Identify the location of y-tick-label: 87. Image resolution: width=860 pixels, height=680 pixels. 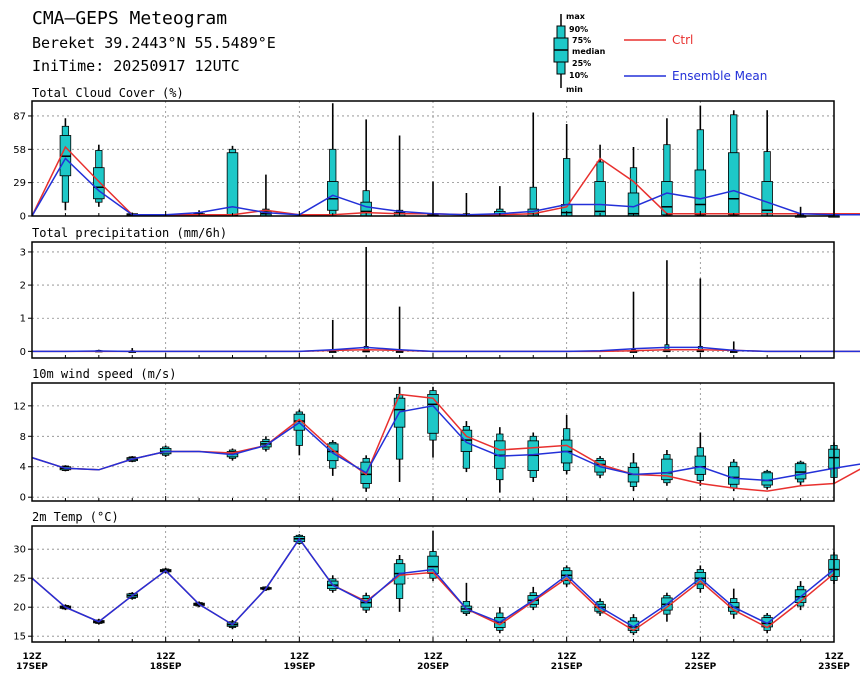
(19, 116).